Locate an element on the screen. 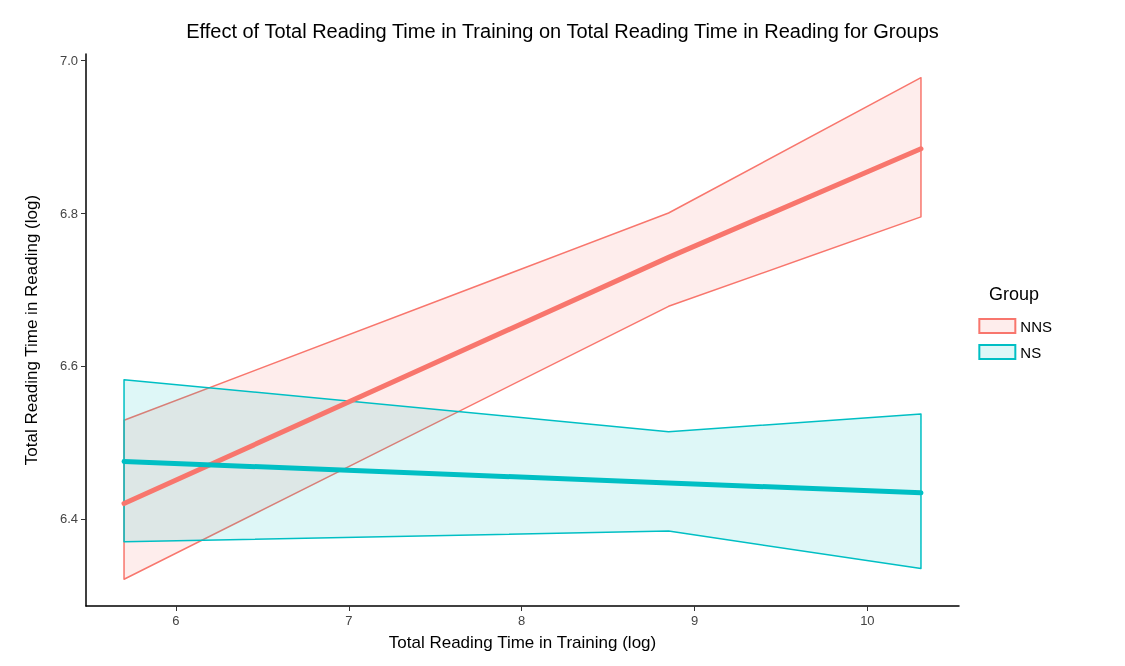 Image resolution: width=1125 pixels, height=666 pixels. x-tick-label: 7 is located at coordinates (349, 620).